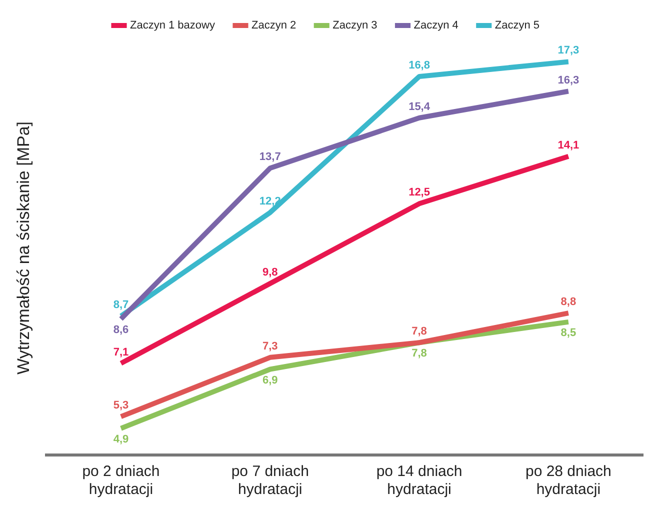 The width and height of the screenshot is (663, 507). I want to click on x-tick-label: po 2 dniach hydratacji, so click(121, 480).